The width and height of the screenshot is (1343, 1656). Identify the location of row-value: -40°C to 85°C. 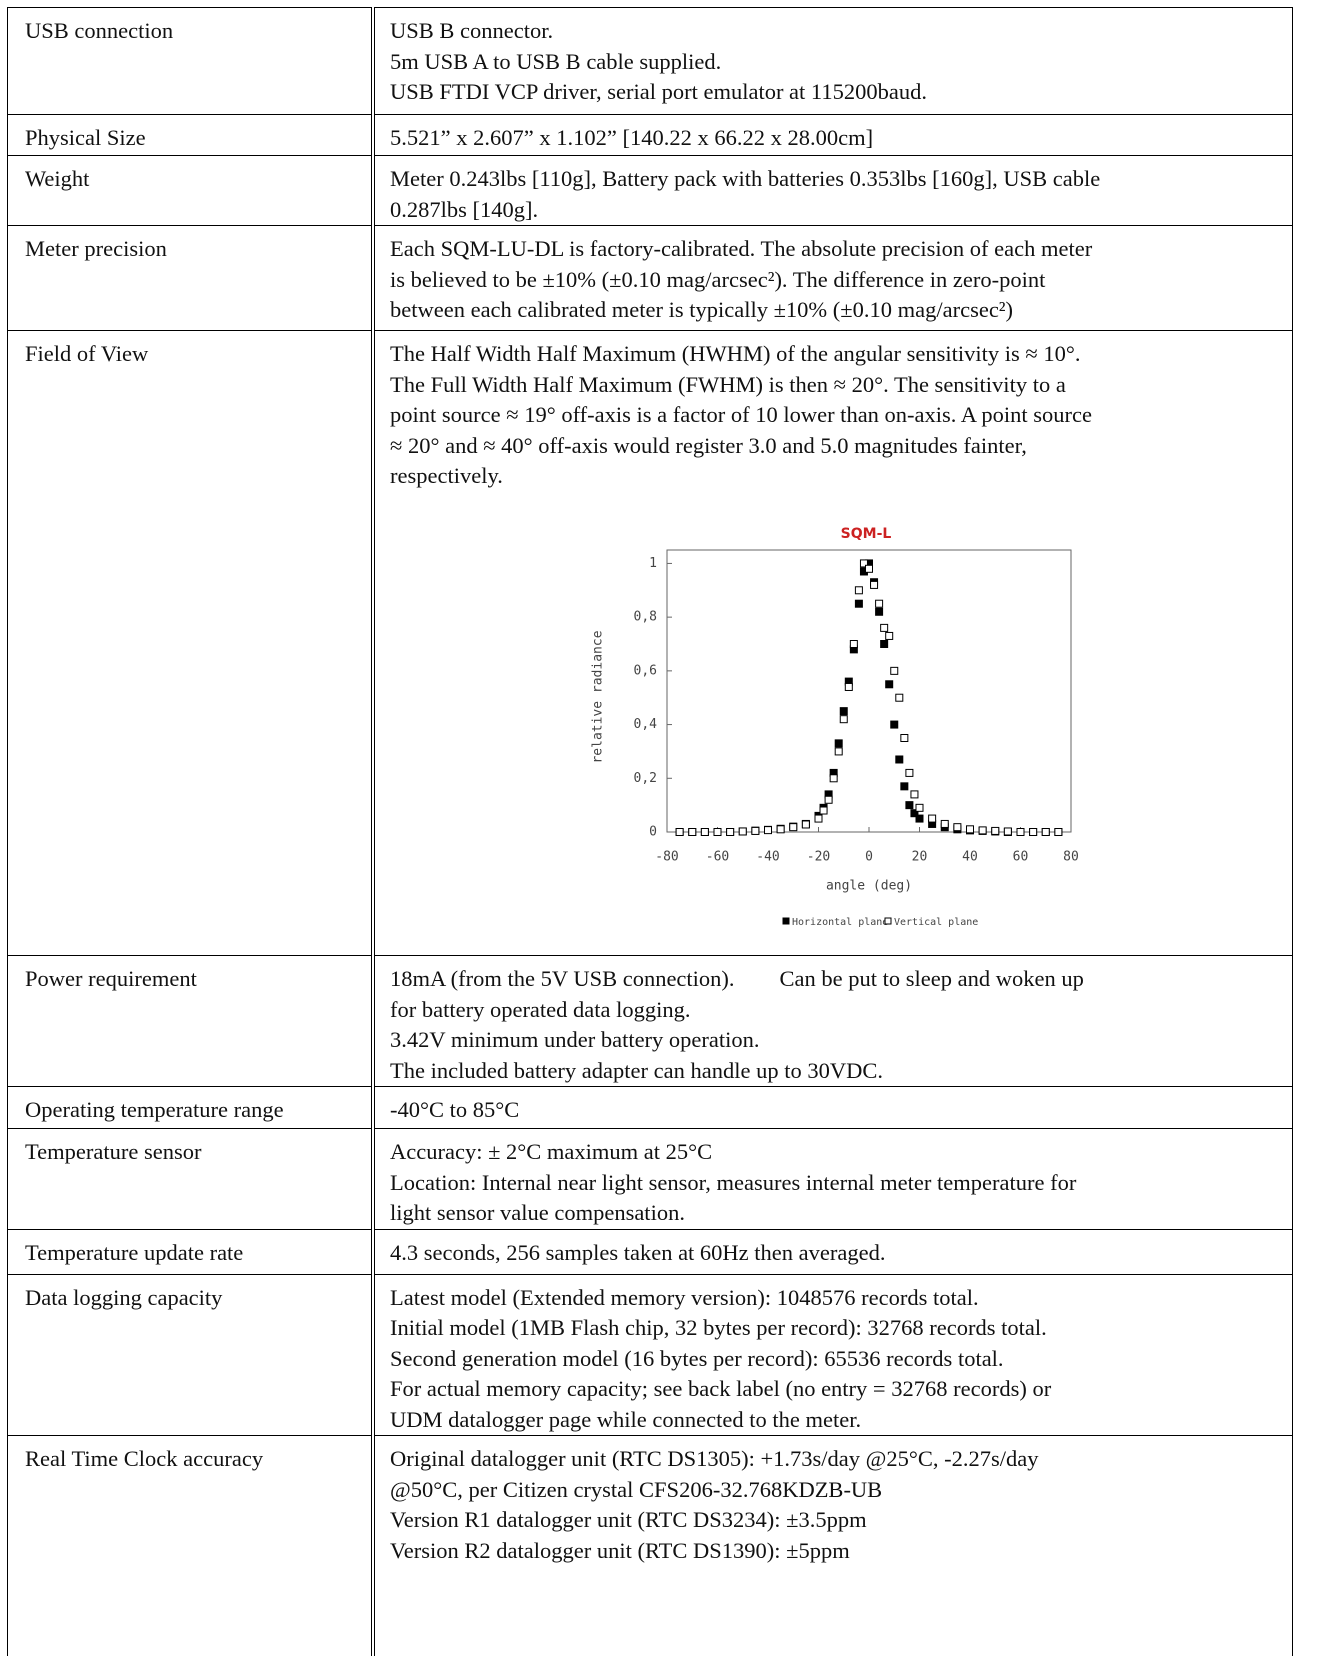
(832, 1107).